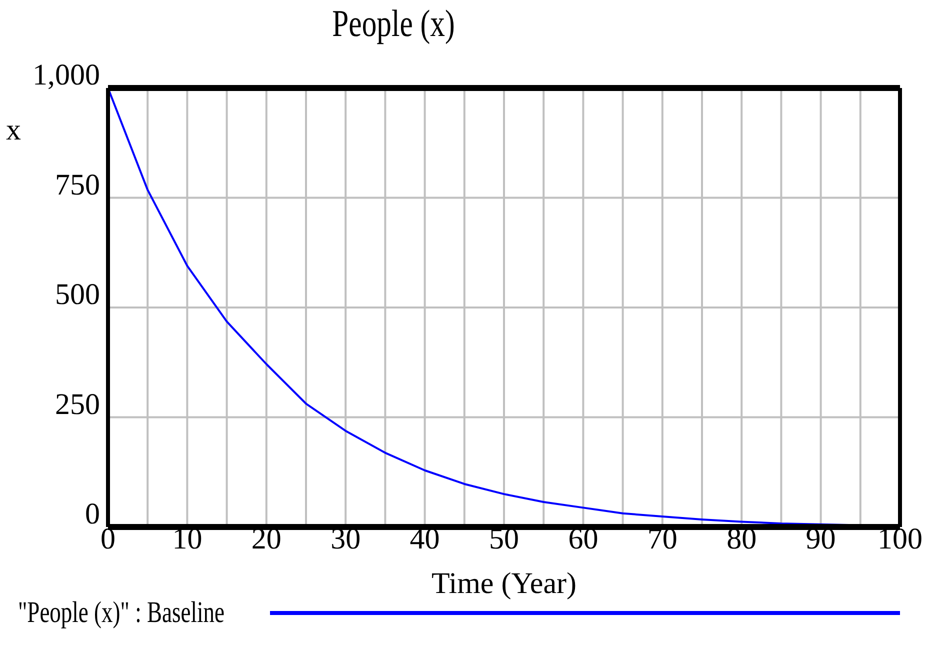  Describe the element at coordinates (393, 24) in the screenshot. I see `chart-title: People (x)` at that location.